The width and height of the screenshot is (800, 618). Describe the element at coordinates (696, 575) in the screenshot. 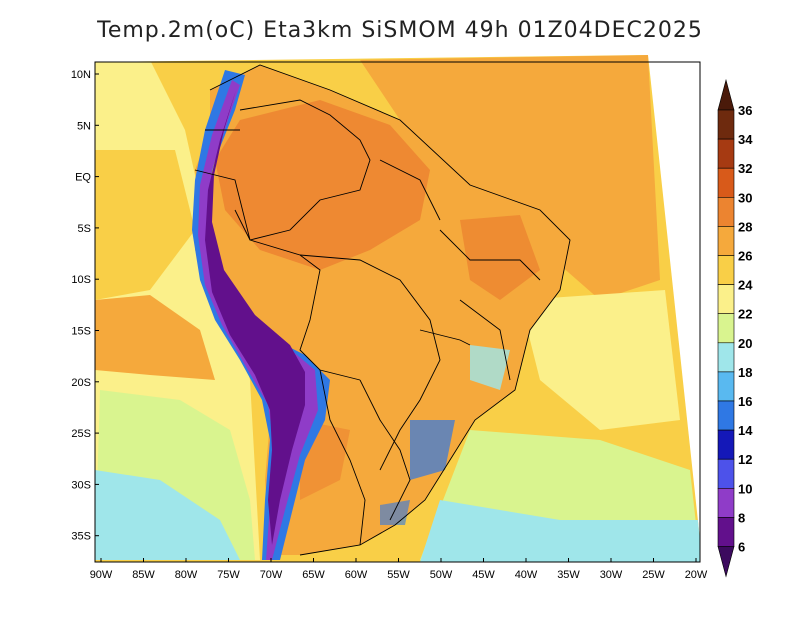

I see `lon-label: 20W` at that location.